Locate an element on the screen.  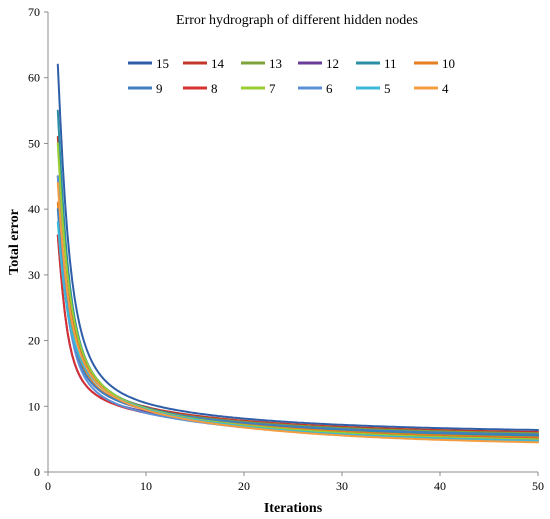
legend-label-10: 10 is located at coordinates (448, 63).